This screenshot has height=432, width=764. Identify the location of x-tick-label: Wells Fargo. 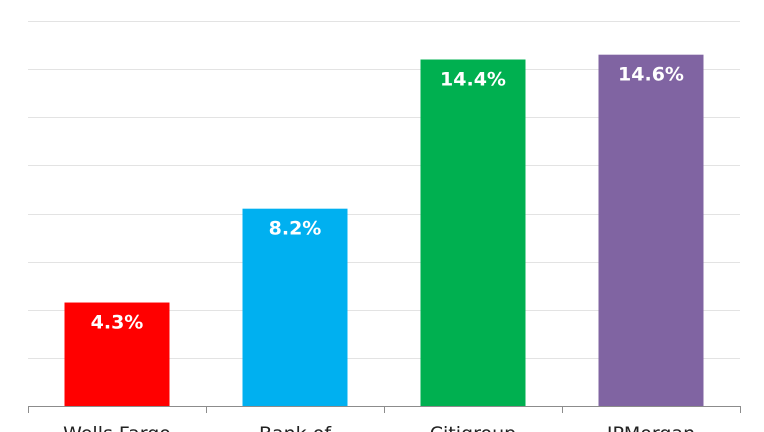
(117, 427).